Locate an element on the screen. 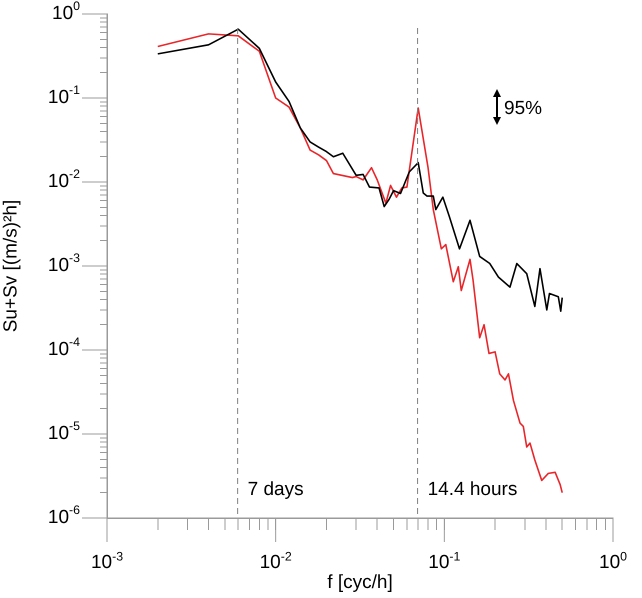 This screenshot has width=642, height=598. ref-line-label: 14.4 hours is located at coordinates (473, 489).